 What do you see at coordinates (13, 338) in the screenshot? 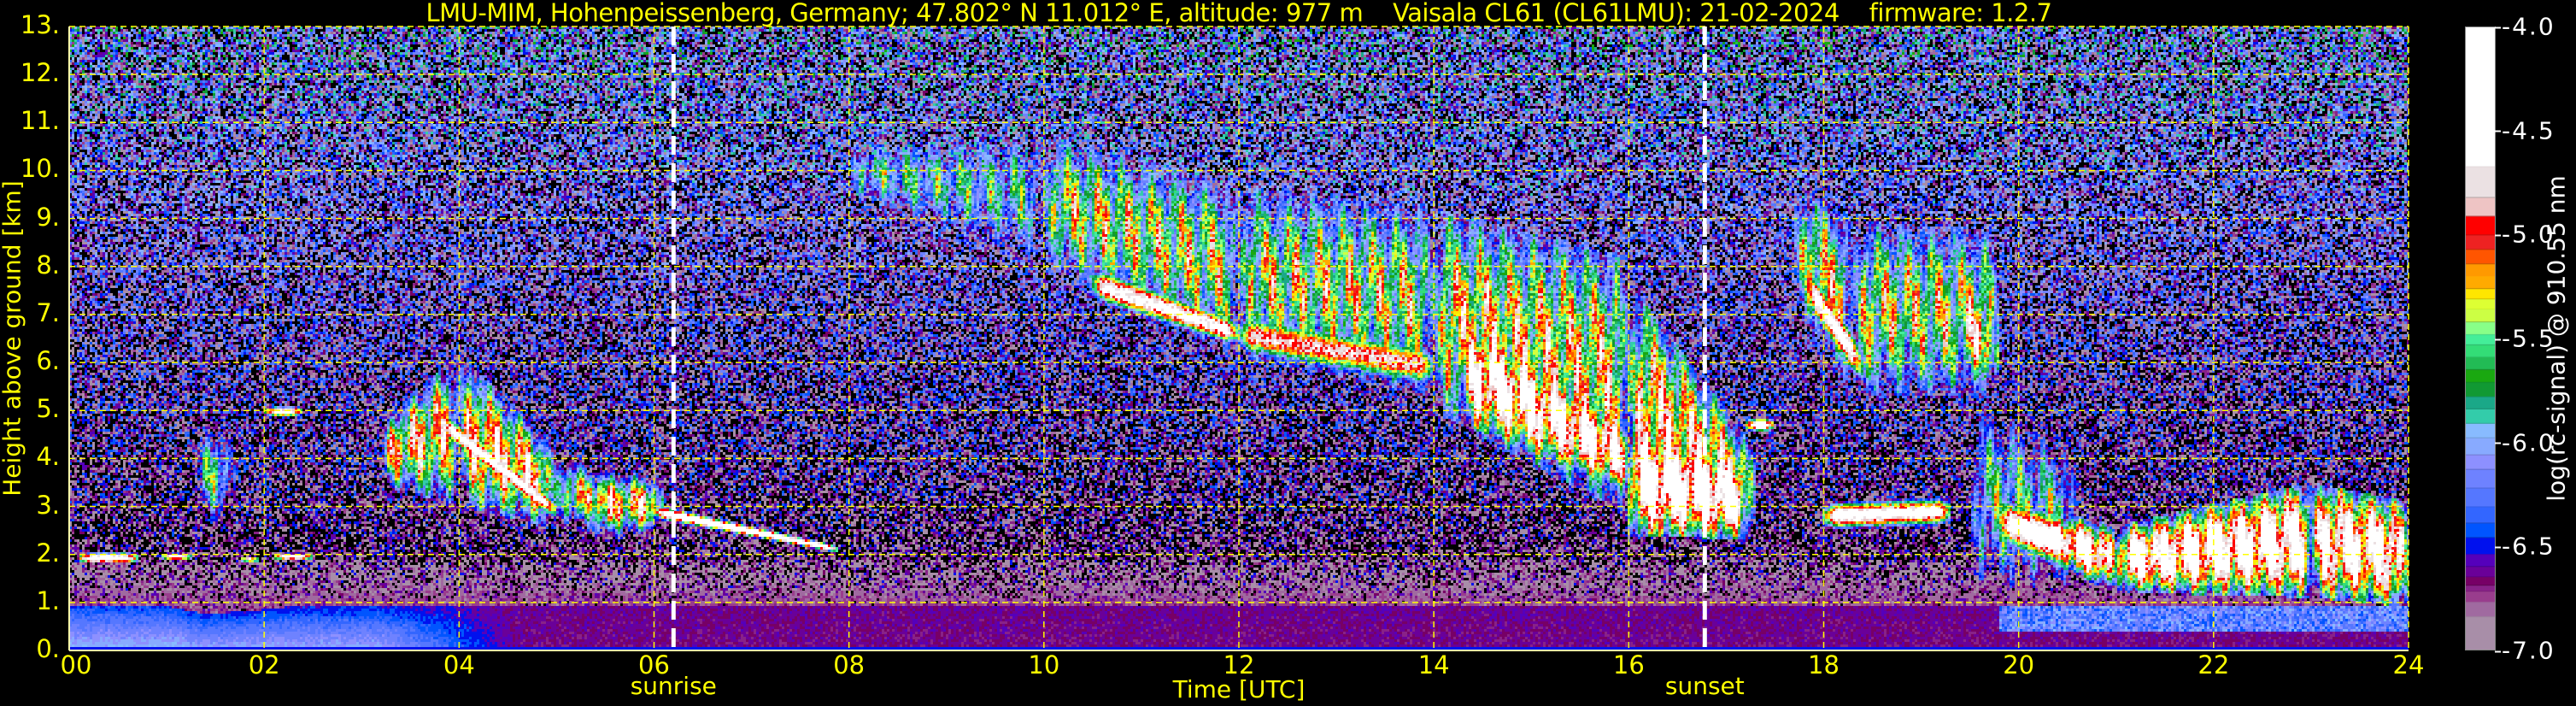
I see `y-axis-label: Height above ground [km]` at bounding box center [13, 338].